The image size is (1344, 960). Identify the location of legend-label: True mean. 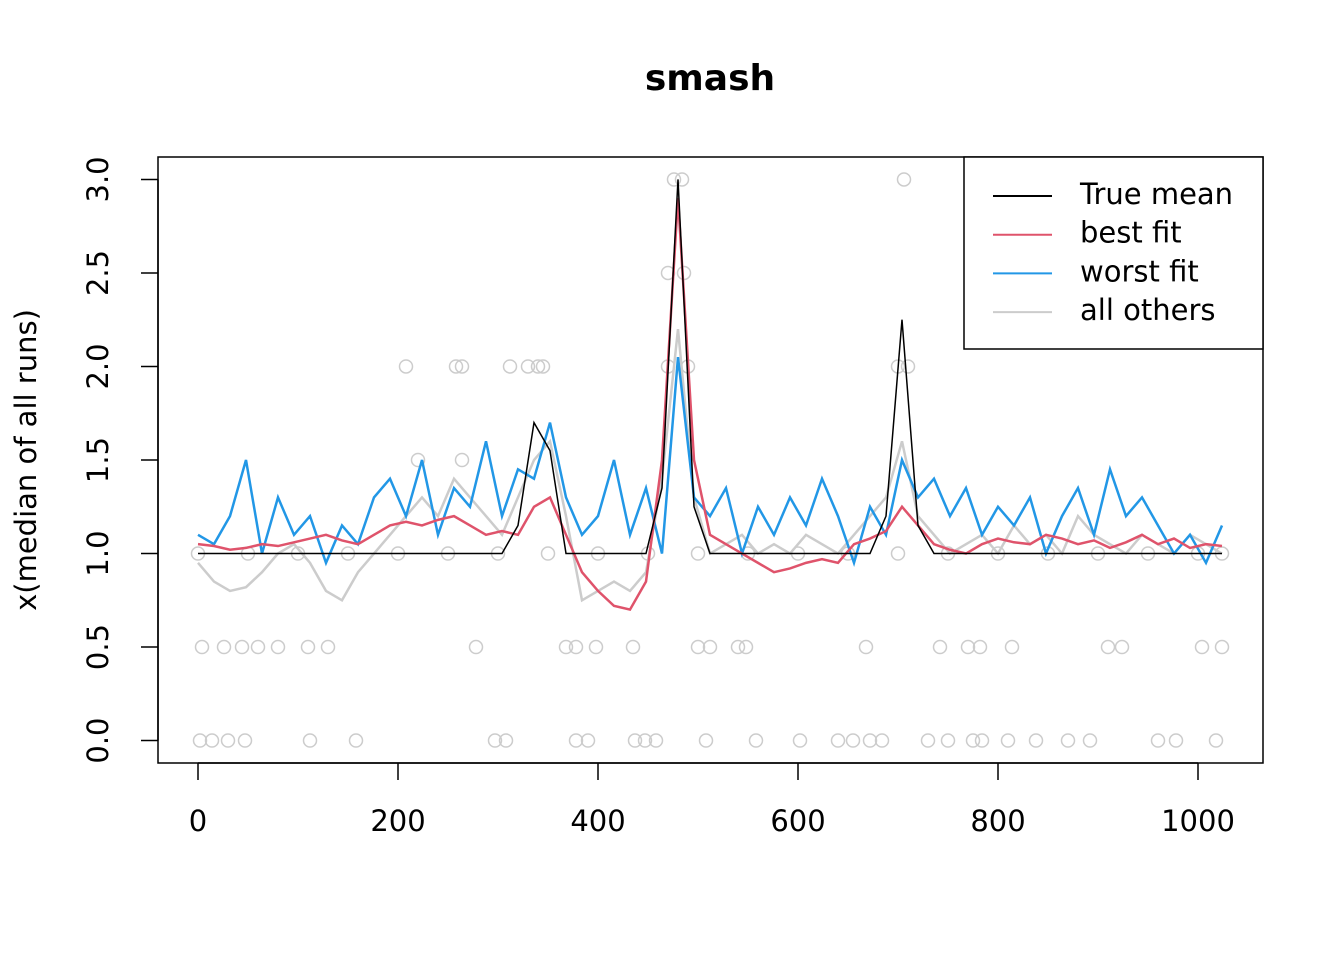
(1156, 194).